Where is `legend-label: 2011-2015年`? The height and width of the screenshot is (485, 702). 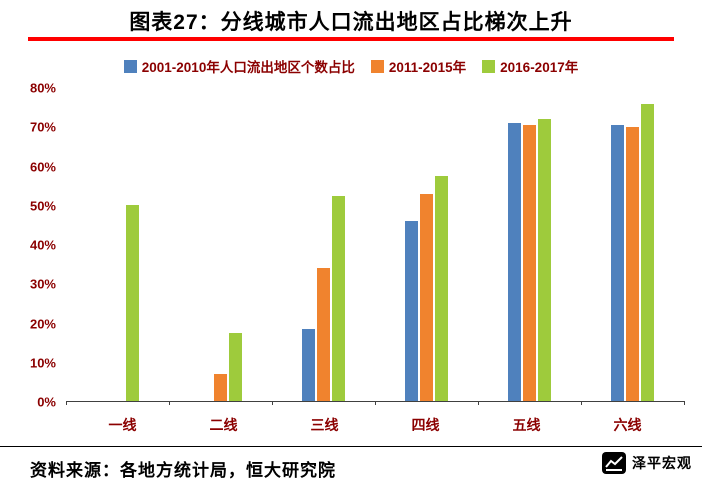
legend-label: 2011-2015年 is located at coordinates (427, 67).